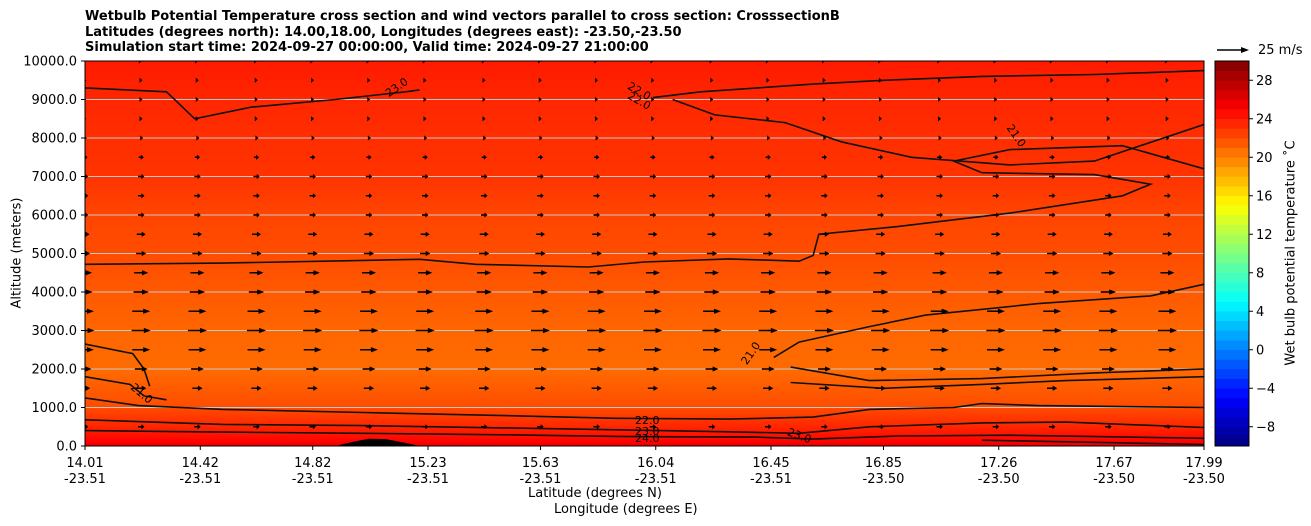 This screenshot has height=526, width=1311. I want to click on y-tick-label: 1000.0, so click(55, 408).